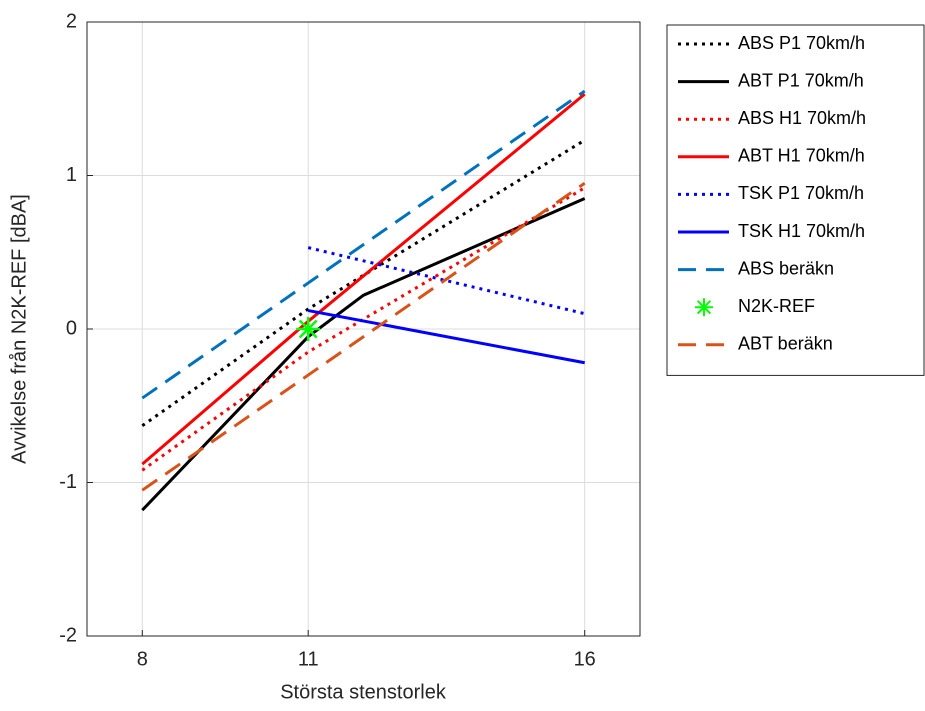 This screenshot has height=711, width=925. Describe the element at coordinates (446, 337) in the screenshot. I see `series-line` at that location.